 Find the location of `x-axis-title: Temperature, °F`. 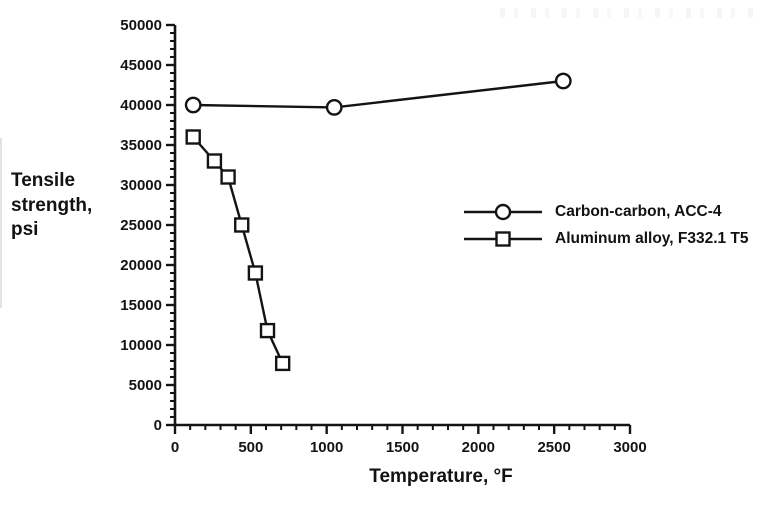

x-axis-title: Temperature, °F is located at coordinates (441, 476).